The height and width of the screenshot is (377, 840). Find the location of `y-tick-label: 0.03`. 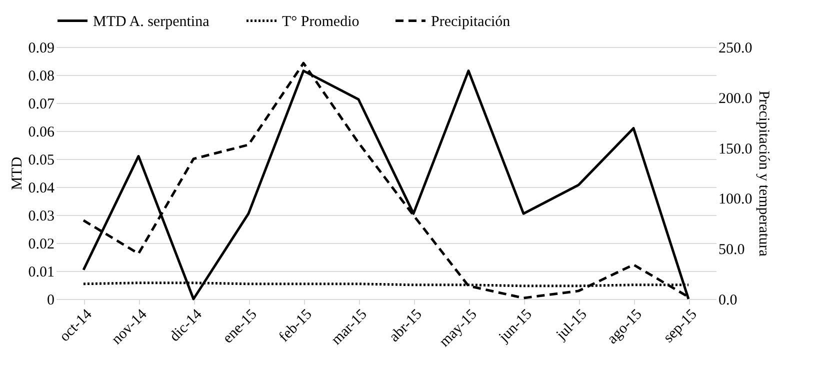

y-tick-label: 0.03 is located at coordinates (41, 216).